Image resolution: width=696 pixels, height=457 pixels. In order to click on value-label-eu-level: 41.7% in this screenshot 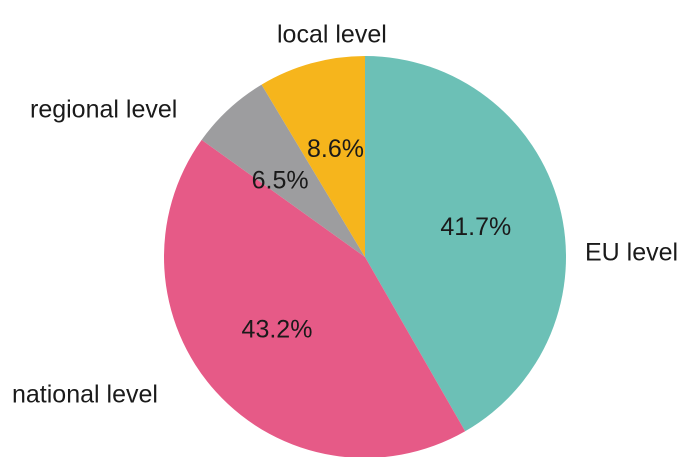, I will do `click(475, 227)`.